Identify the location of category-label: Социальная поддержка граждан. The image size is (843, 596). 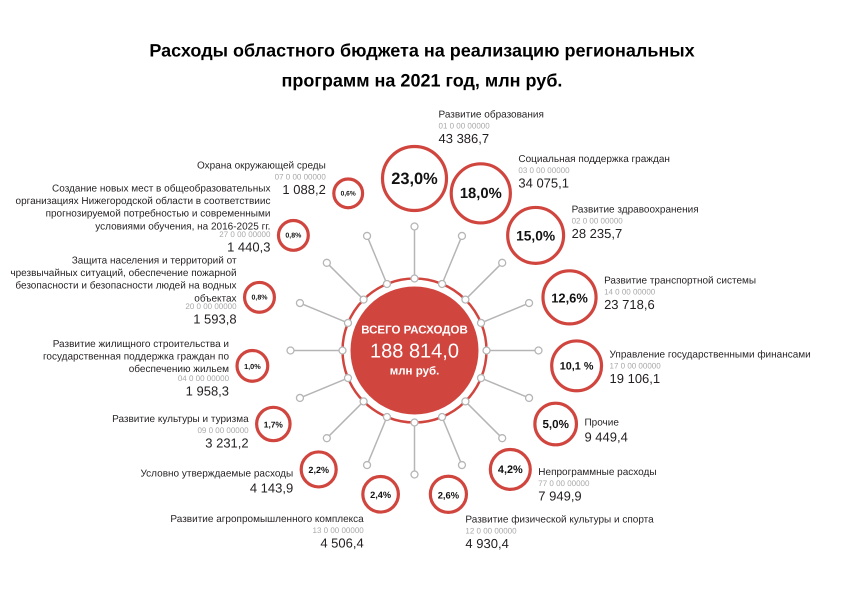
(594, 159).